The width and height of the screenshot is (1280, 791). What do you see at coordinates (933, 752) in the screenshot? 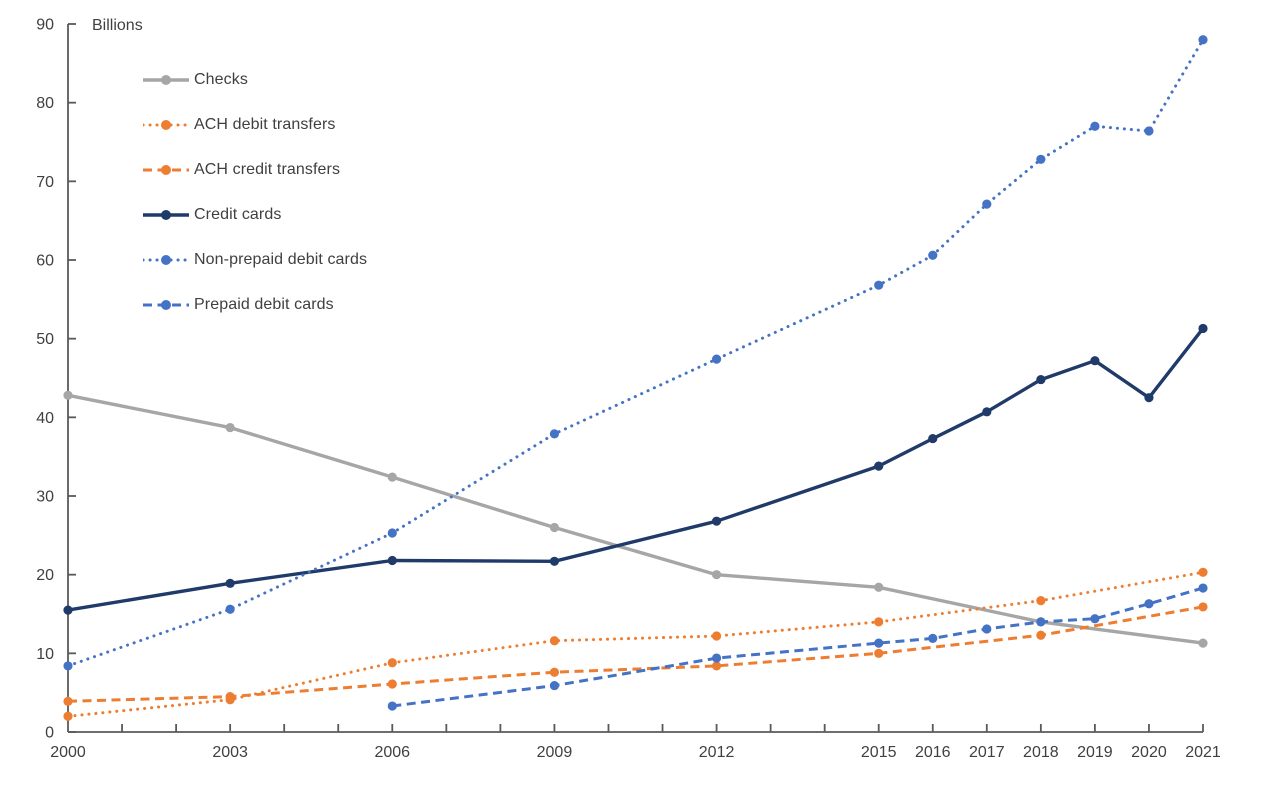
I see `x-tick-label: 2016` at bounding box center [933, 752].